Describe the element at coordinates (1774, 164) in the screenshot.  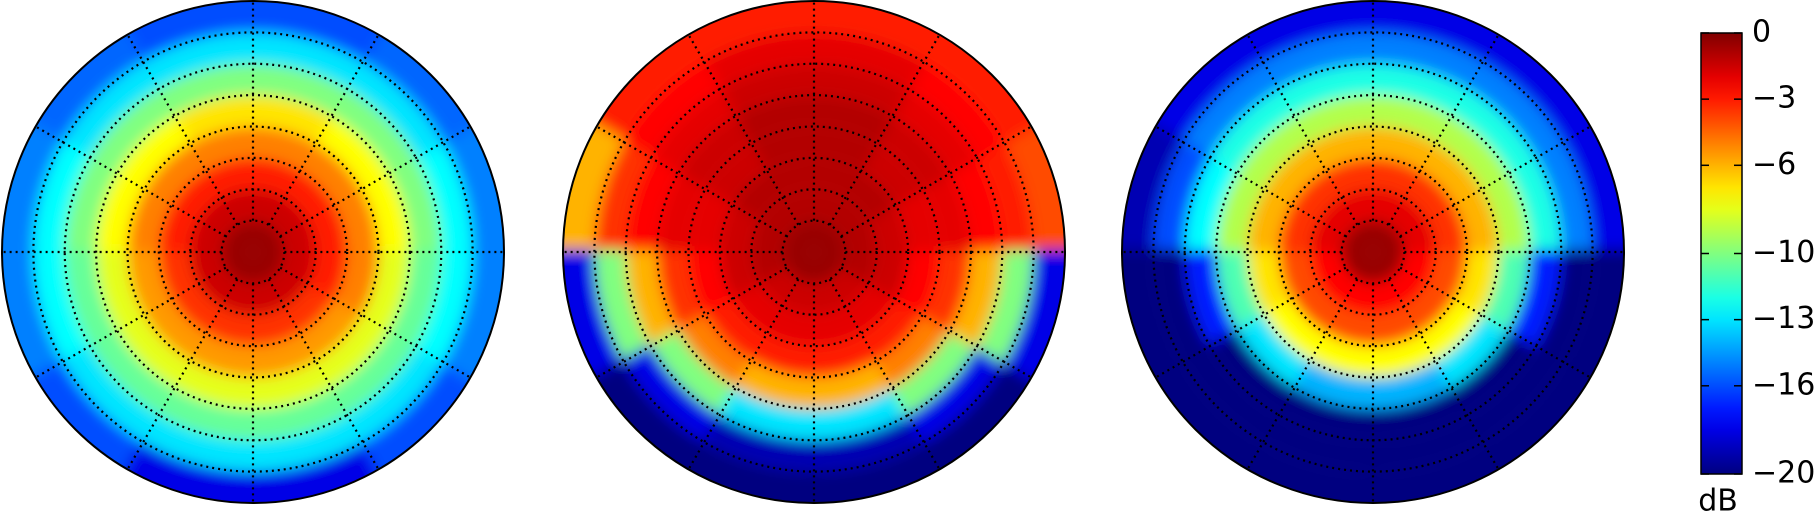
I see `colorbar-tick-label: −6` at that location.